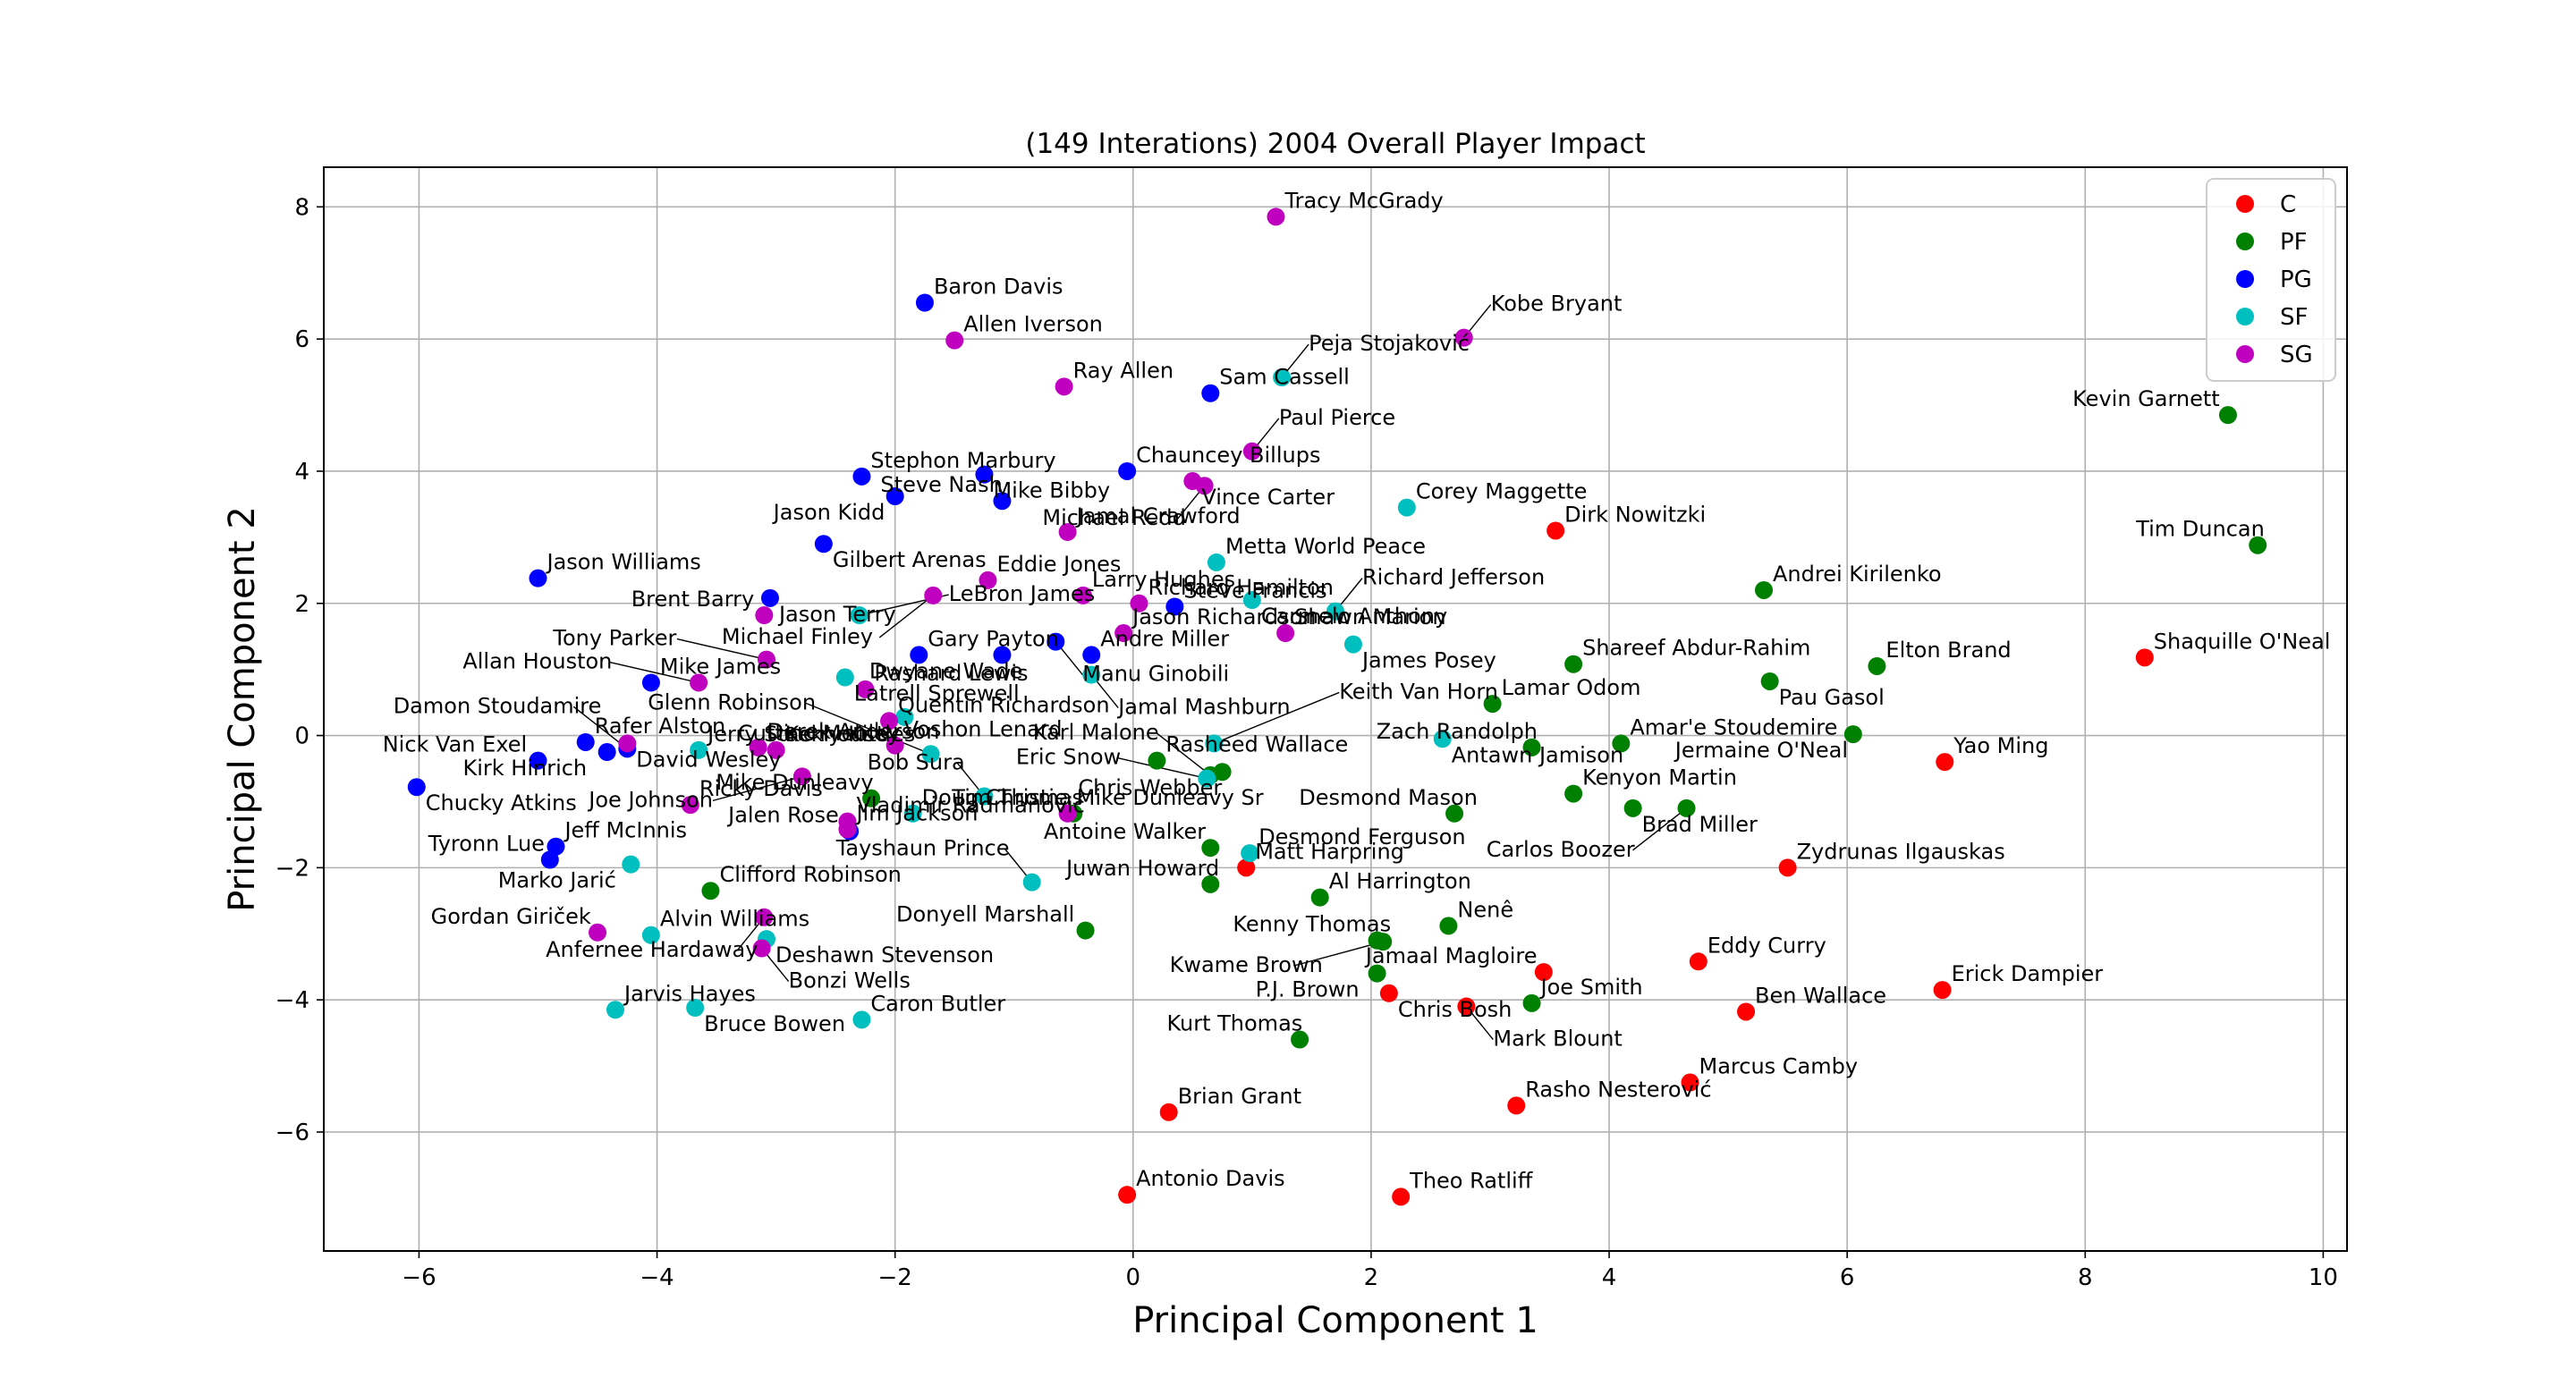 The image size is (2576, 1386). I want to click on legend-marker-pf, so click(2245, 241).